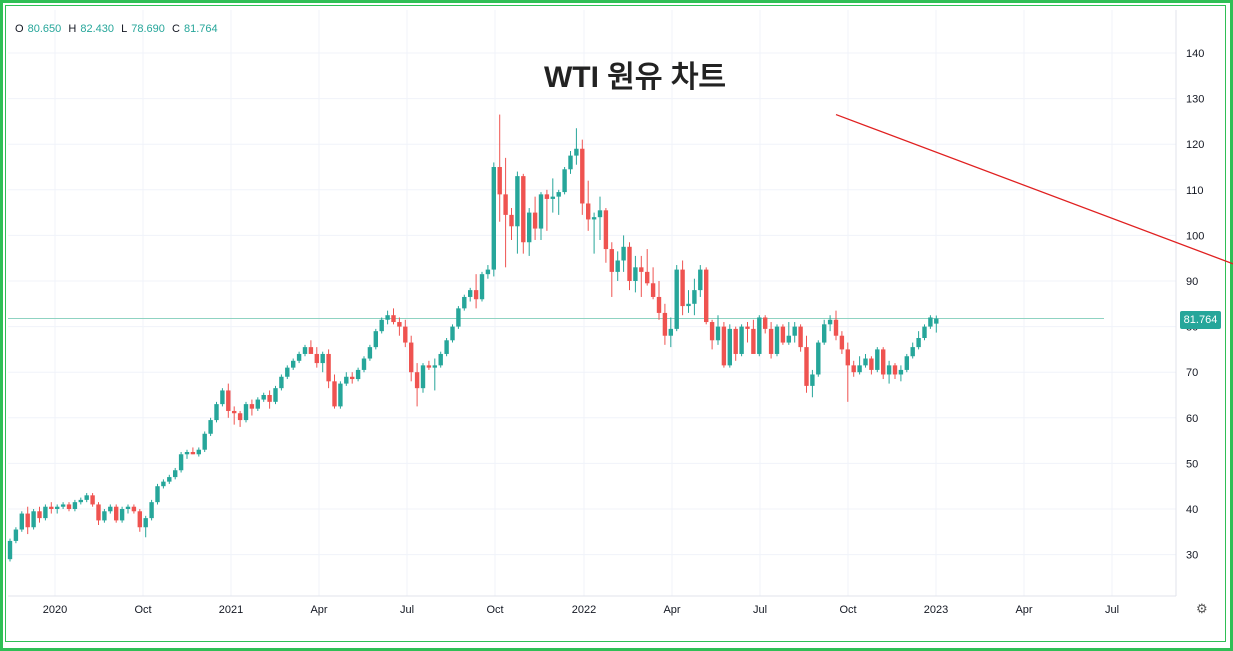 This screenshot has width=1233, height=651. I want to click on ohlc-close-label: C, so click(175, 29).